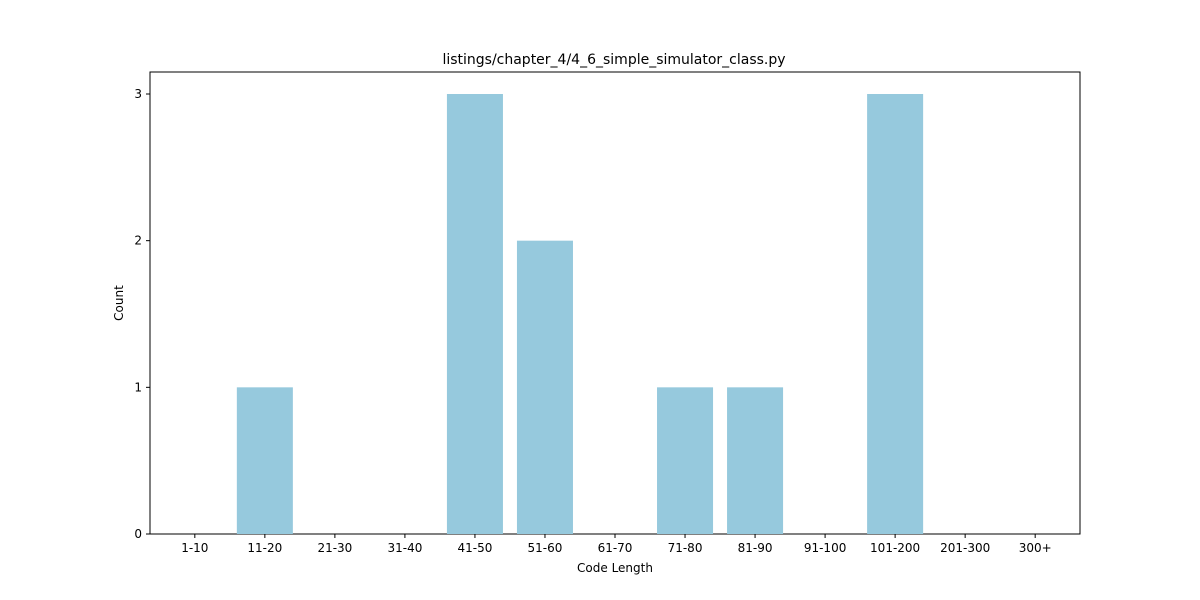  What do you see at coordinates (615, 548) in the screenshot?
I see `x-tick-label: 61-70` at bounding box center [615, 548].